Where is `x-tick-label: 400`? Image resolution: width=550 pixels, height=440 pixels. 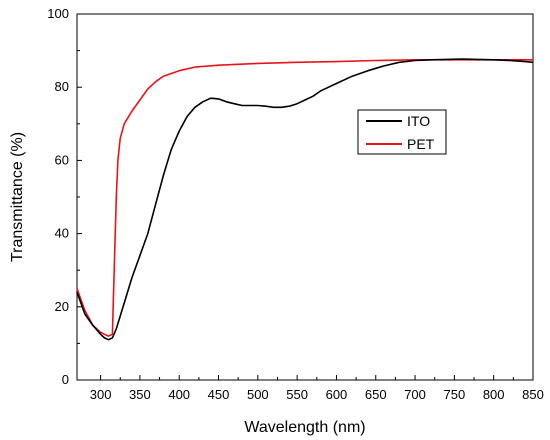
x-tick-label: 400 is located at coordinates (179, 394).